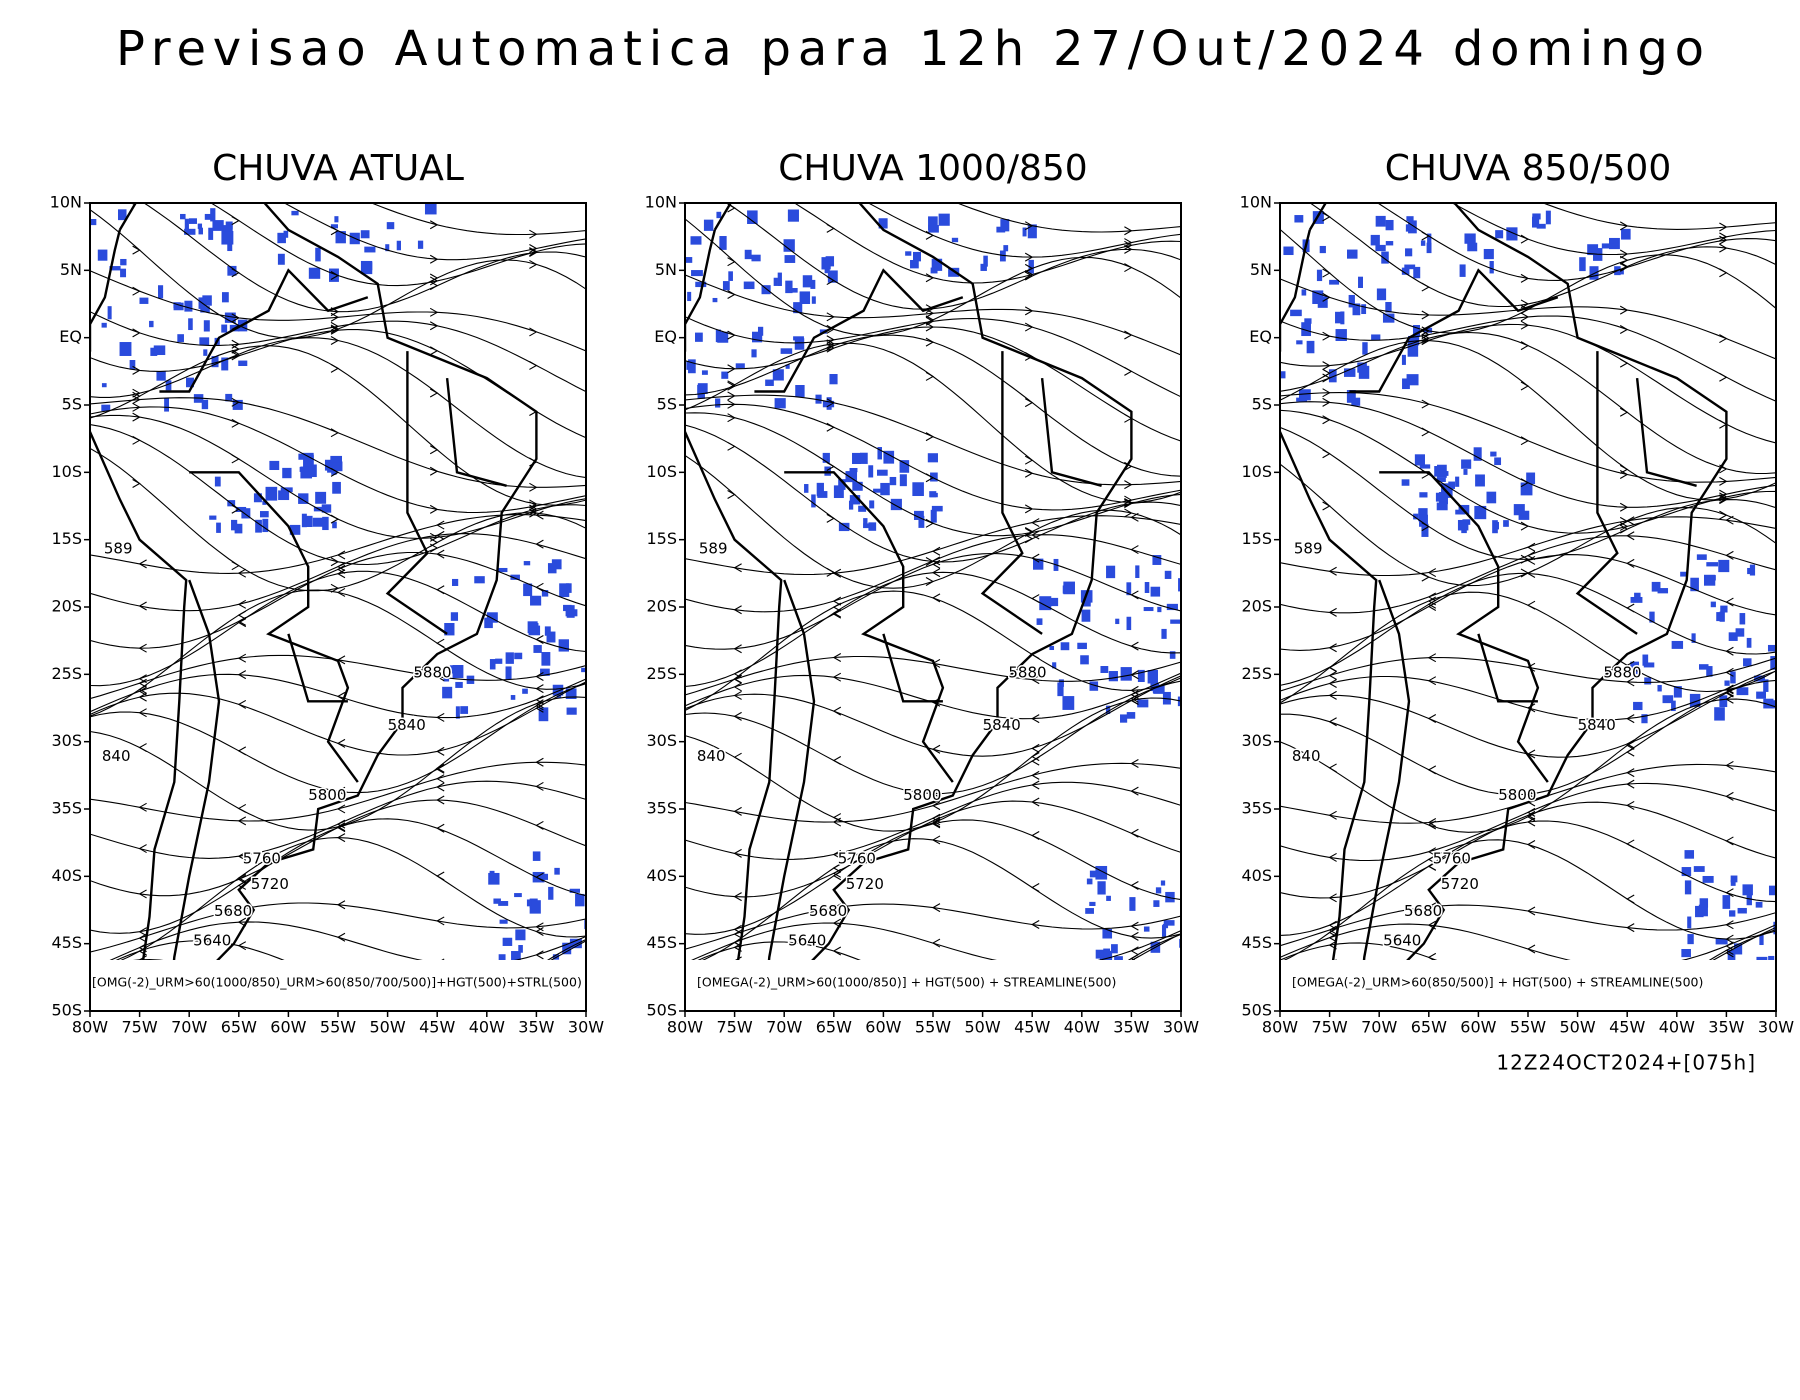 Image resolution: width=1800 pixels, height=1400 pixels. I want to click on contour-label: 5640, so click(807, 940).